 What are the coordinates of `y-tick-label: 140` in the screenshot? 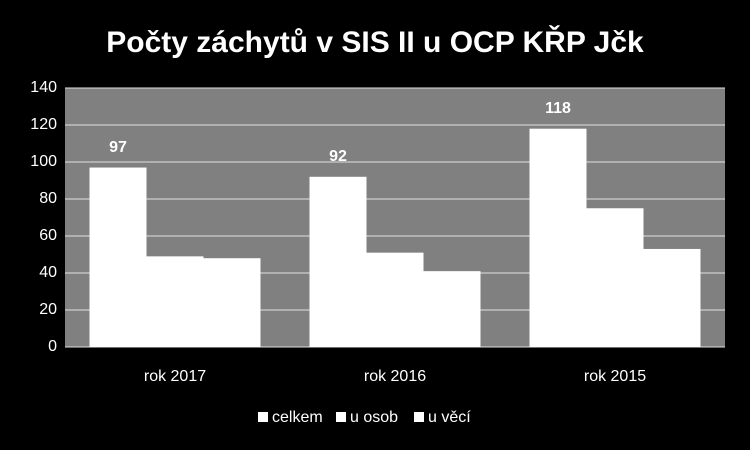 It's located at (43, 87).